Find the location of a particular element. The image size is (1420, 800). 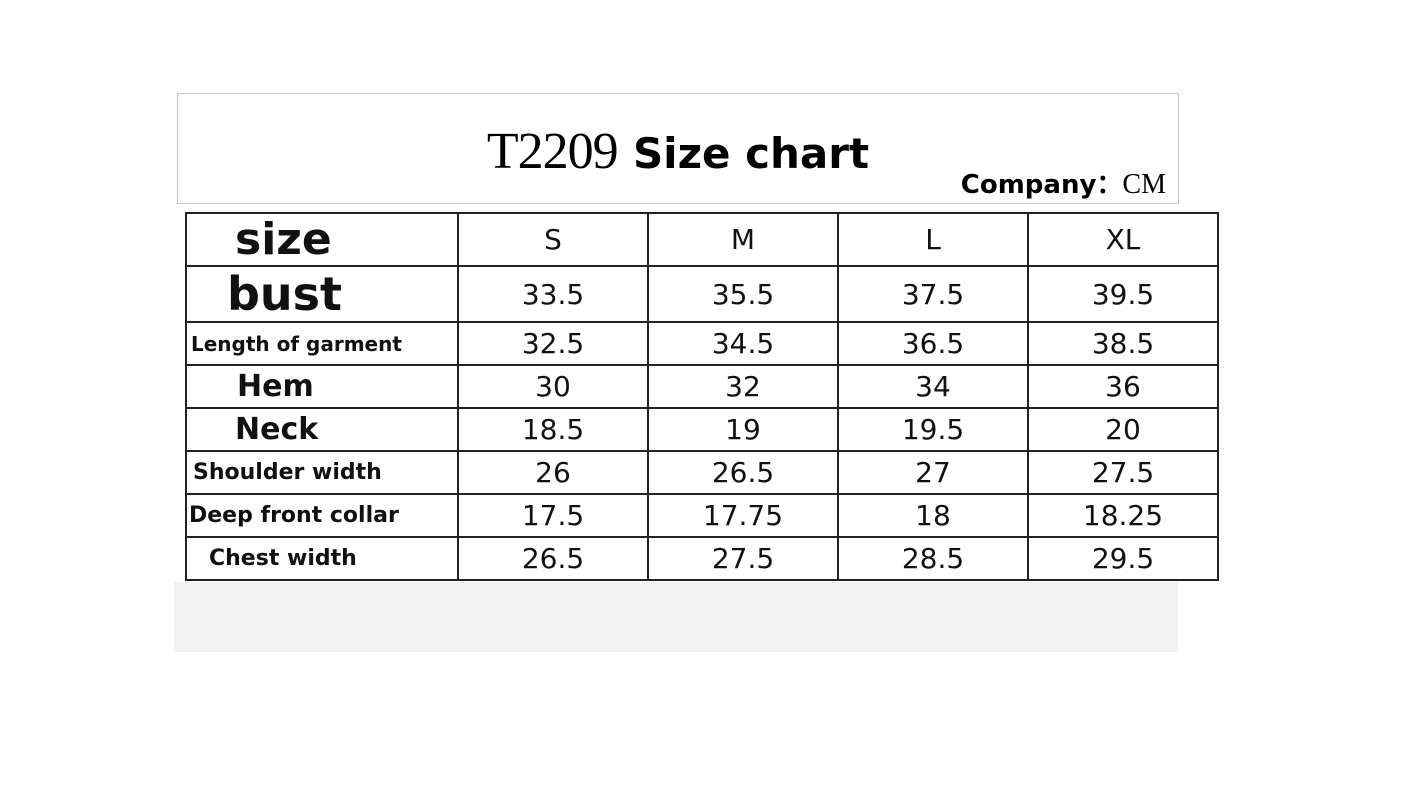

table-cell: 32.5 is located at coordinates (553, 343).